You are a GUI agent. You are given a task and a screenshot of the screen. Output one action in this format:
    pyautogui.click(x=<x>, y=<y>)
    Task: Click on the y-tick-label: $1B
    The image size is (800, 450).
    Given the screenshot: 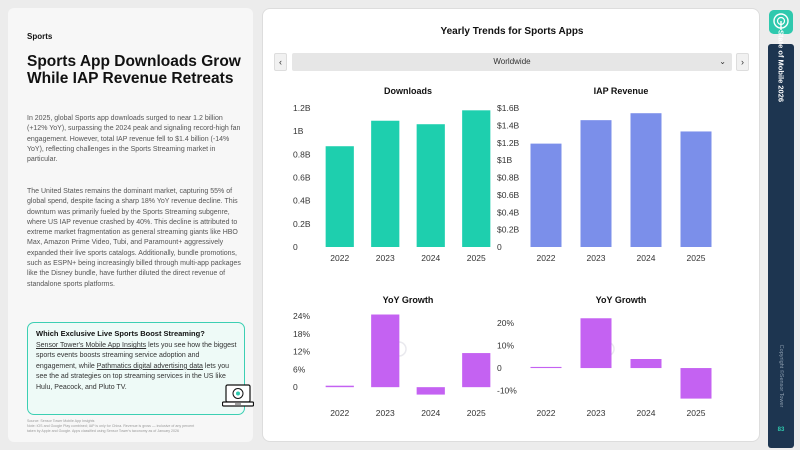 What is the action you would take?
    pyautogui.click(x=504, y=160)
    